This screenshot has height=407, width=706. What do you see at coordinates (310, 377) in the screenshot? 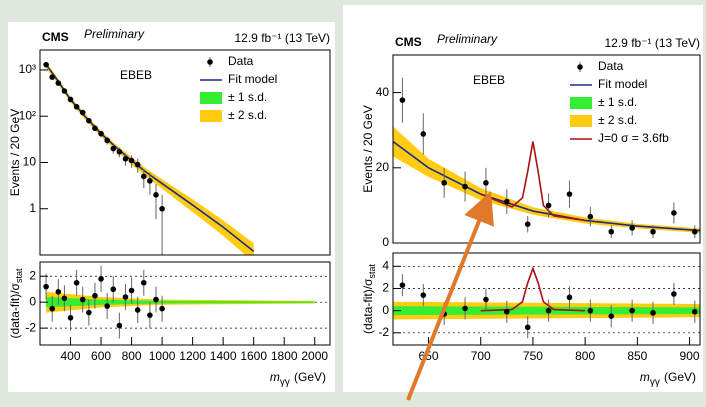
I see `x-axis-label-unit: (GeV)` at bounding box center [310, 377].